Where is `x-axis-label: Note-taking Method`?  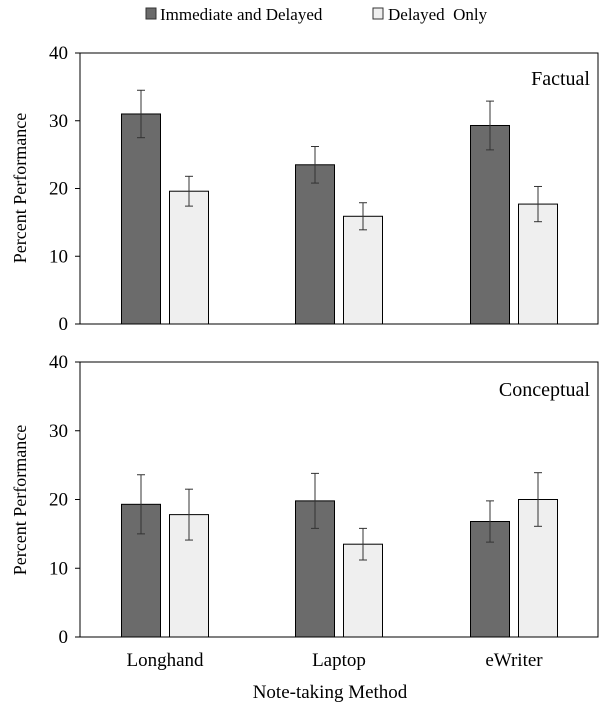
x-axis-label: Note-taking Method is located at coordinates (330, 692).